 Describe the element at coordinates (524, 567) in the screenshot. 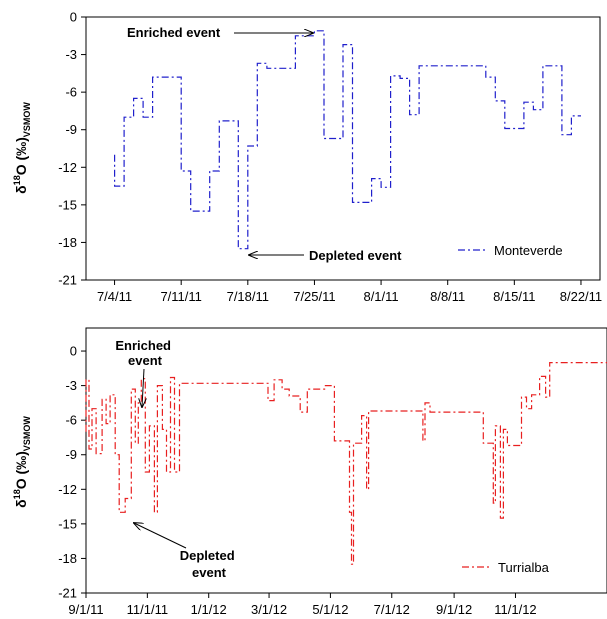

I see `legend-label-turrialba: Turrialba` at that location.